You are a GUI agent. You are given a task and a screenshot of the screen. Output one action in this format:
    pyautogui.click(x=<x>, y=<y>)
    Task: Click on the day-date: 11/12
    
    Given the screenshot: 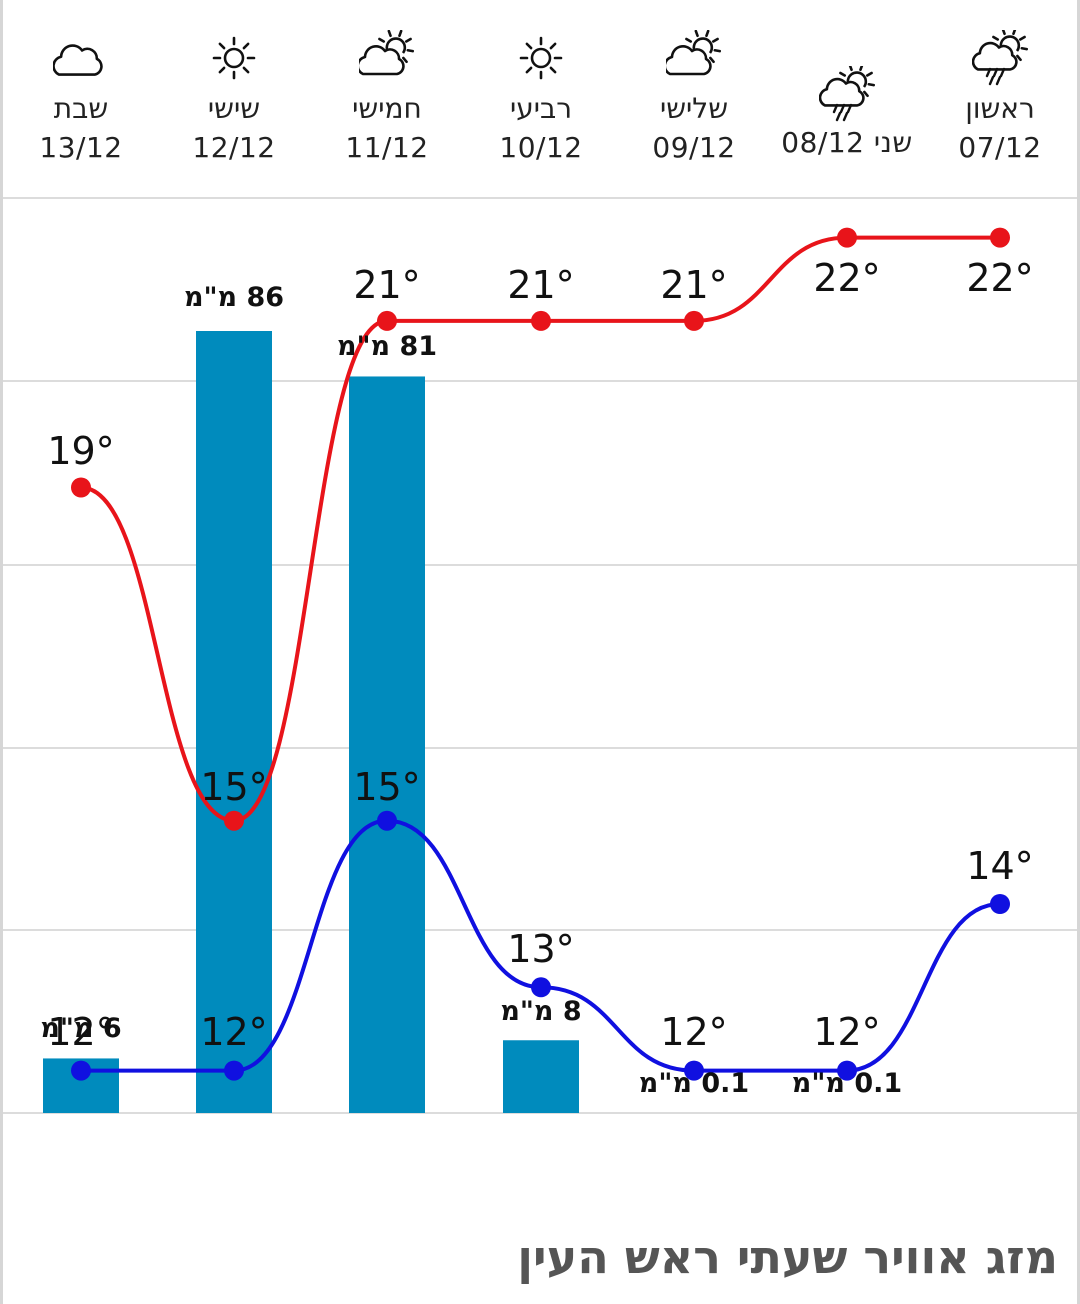 What is the action you would take?
    pyautogui.click(x=387, y=147)
    